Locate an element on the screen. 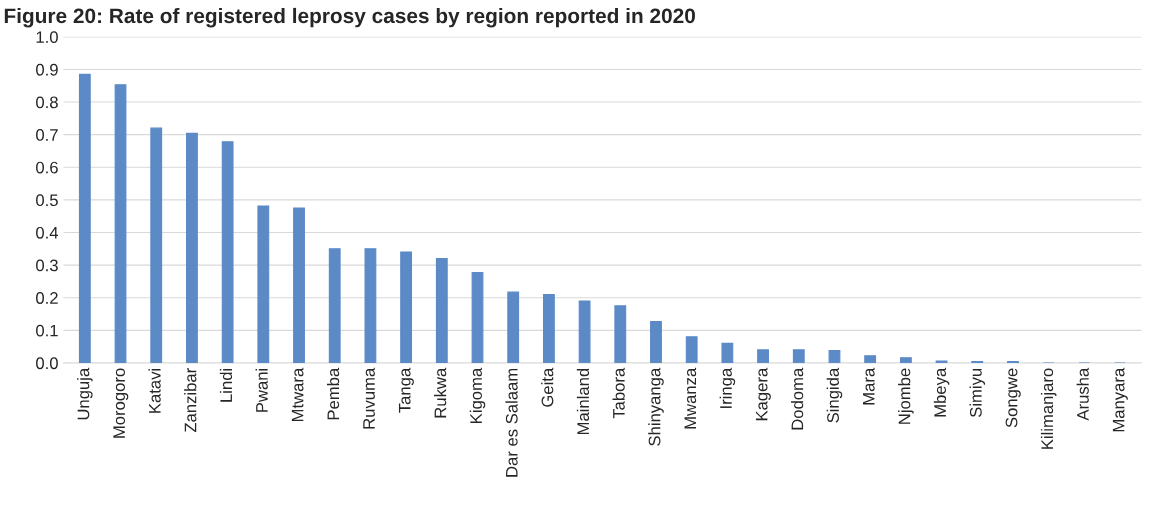  x-tick-label: Rukwa is located at coordinates (440, 392).